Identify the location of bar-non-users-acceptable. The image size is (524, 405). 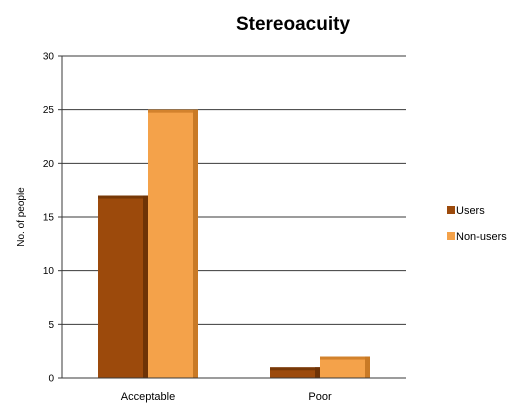
(173, 244).